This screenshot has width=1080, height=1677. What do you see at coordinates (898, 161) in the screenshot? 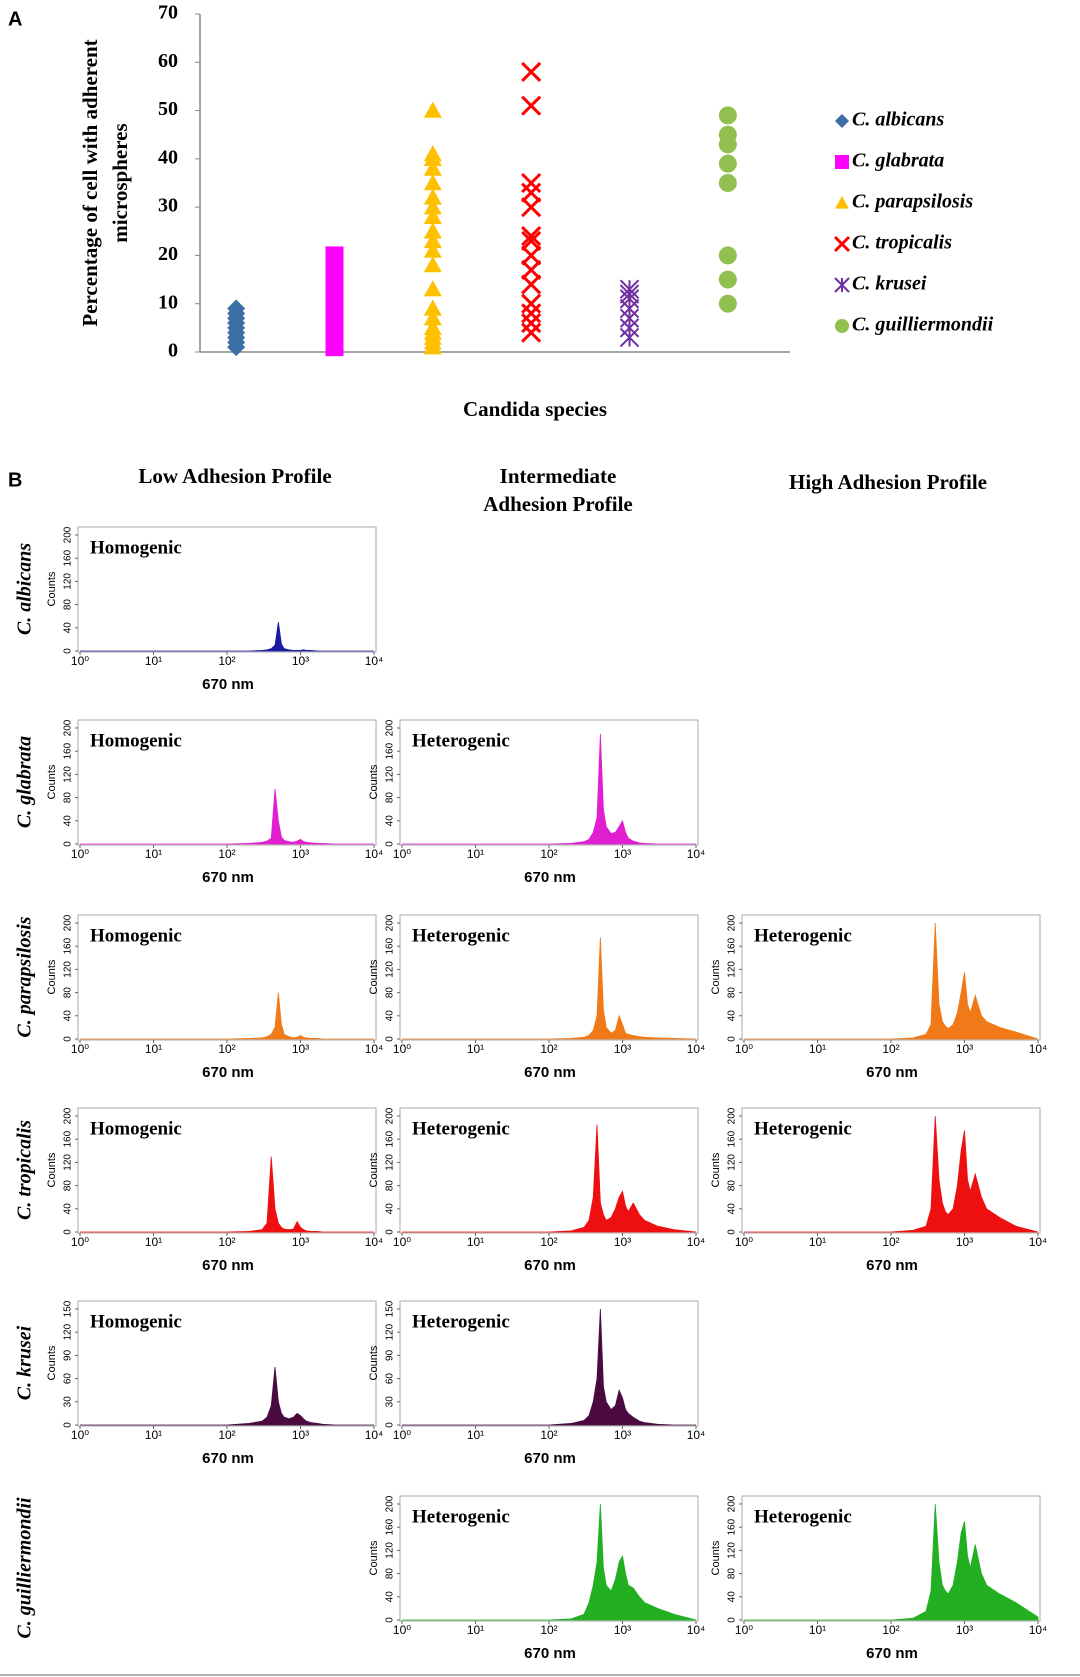
I see `legend-label: C. glabrata` at bounding box center [898, 161].